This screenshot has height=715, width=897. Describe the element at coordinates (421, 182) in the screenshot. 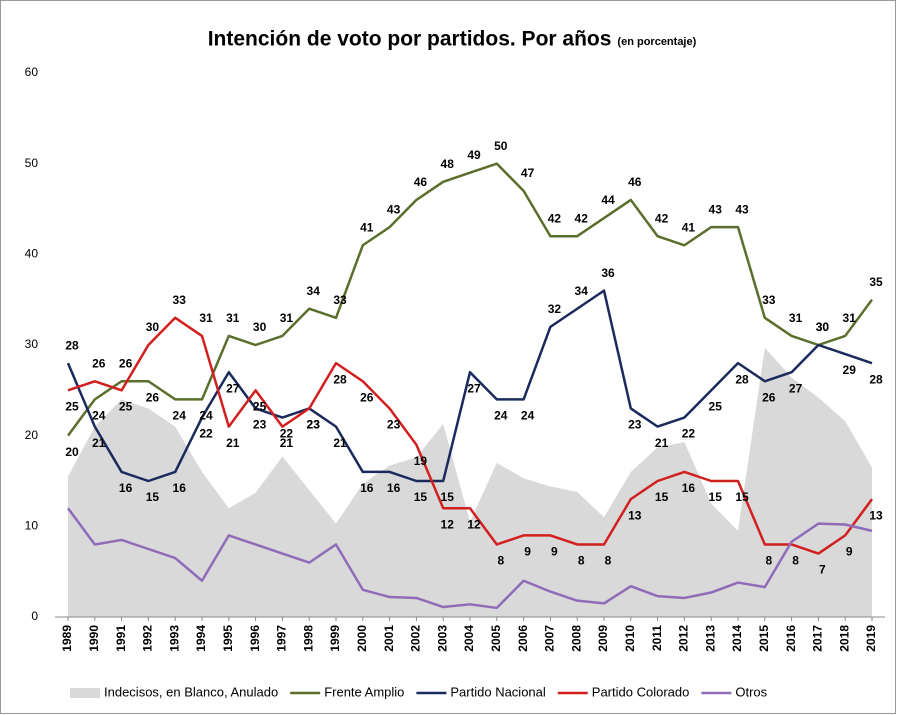

I see `data-label: 46` at that location.